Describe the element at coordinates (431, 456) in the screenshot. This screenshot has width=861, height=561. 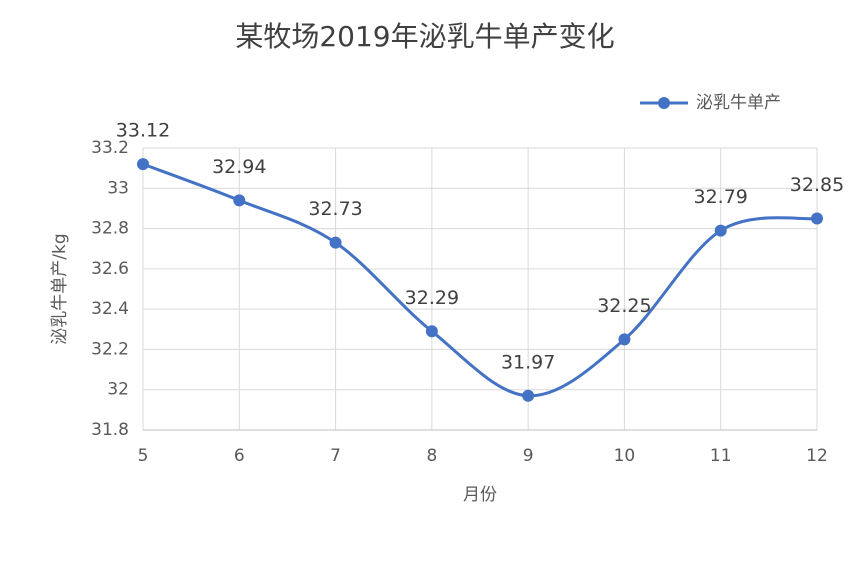
I see `x-tick-label: 8` at that location.